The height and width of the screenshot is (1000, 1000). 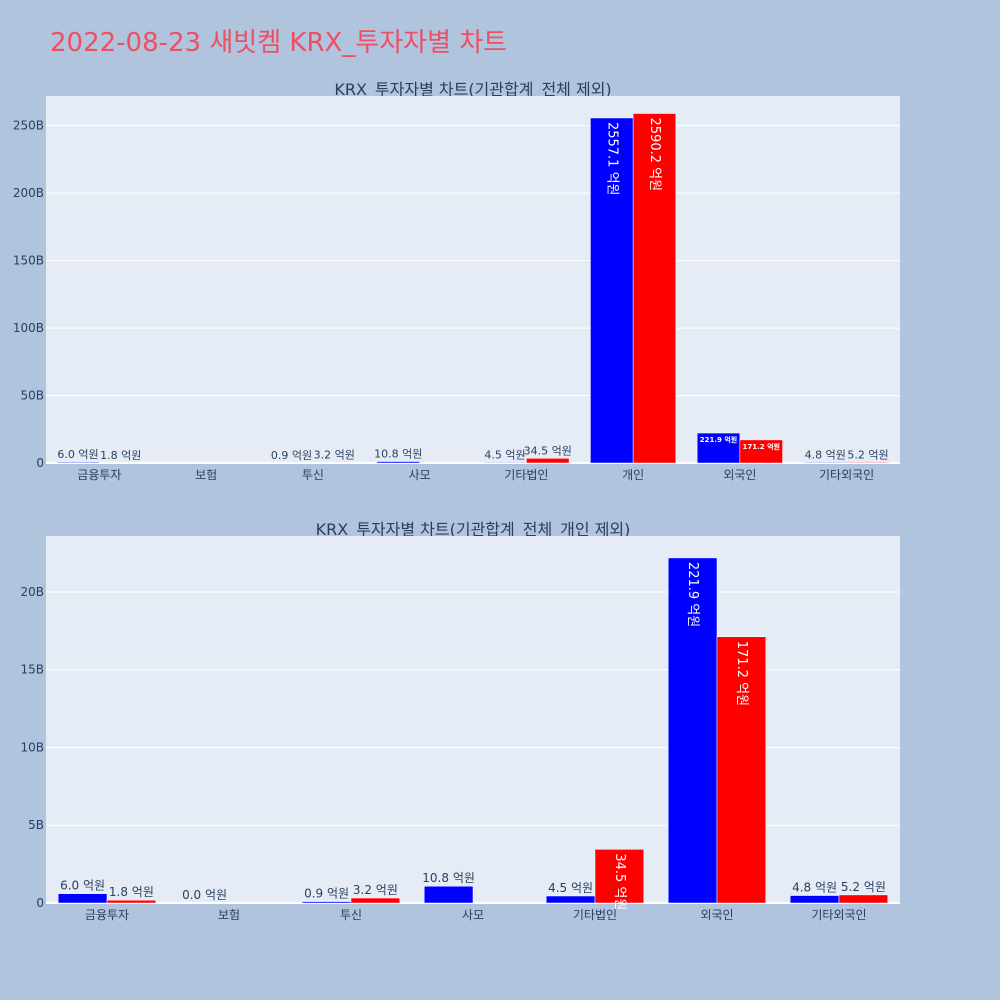 What do you see at coordinates (654, 155) in the screenshot?
I see `data-label: 2590.2 억원` at bounding box center [654, 155].